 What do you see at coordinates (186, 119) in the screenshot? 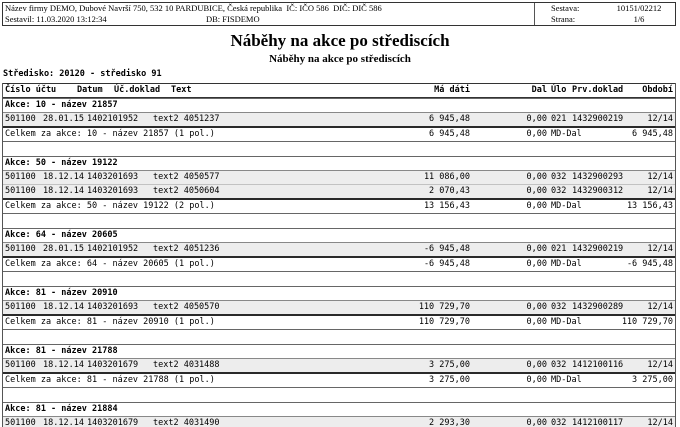
I see `cell-text: text2 4051237` at bounding box center [186, 119].